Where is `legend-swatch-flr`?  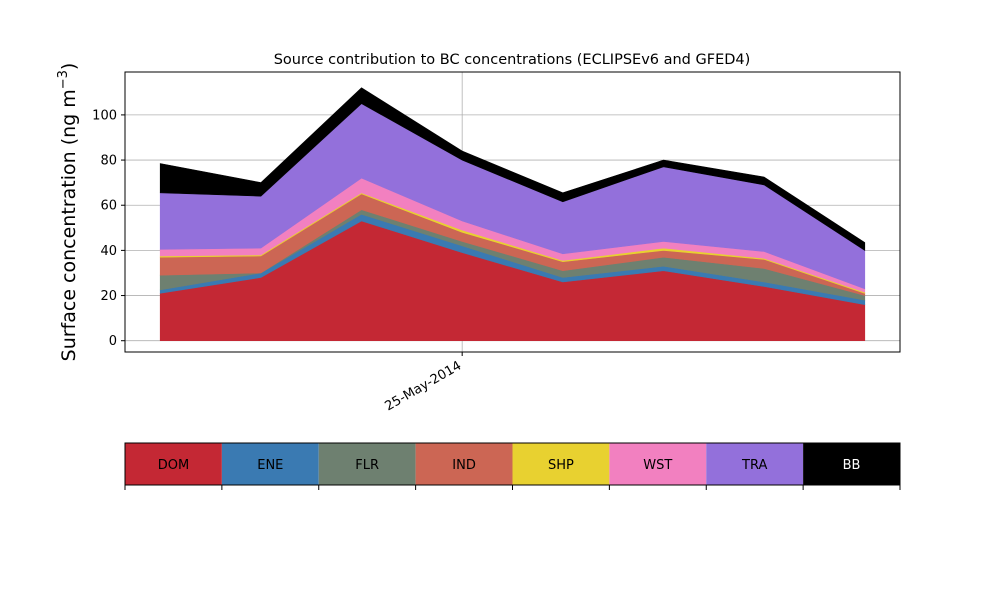 legend-swatch-flr is located at coordinates (367, 464).